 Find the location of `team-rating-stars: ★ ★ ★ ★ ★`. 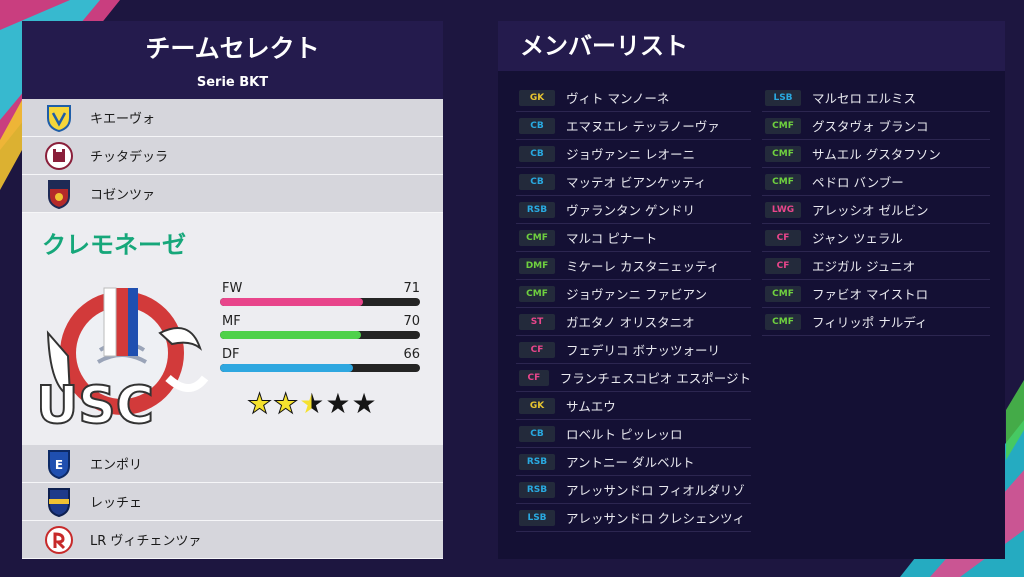

team-rating-stars: ★ ★ ★ ★ ★ is located at coordinates (311, 403).